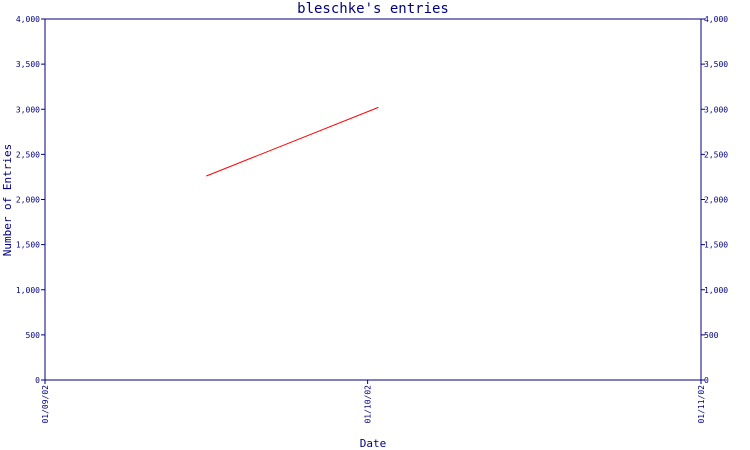 The image size is (750, 450). What do you see at coordinates (368, 404) in the screenshot?
I see `x-tick-label: 01/10/02` at bounding box center [368, 404].